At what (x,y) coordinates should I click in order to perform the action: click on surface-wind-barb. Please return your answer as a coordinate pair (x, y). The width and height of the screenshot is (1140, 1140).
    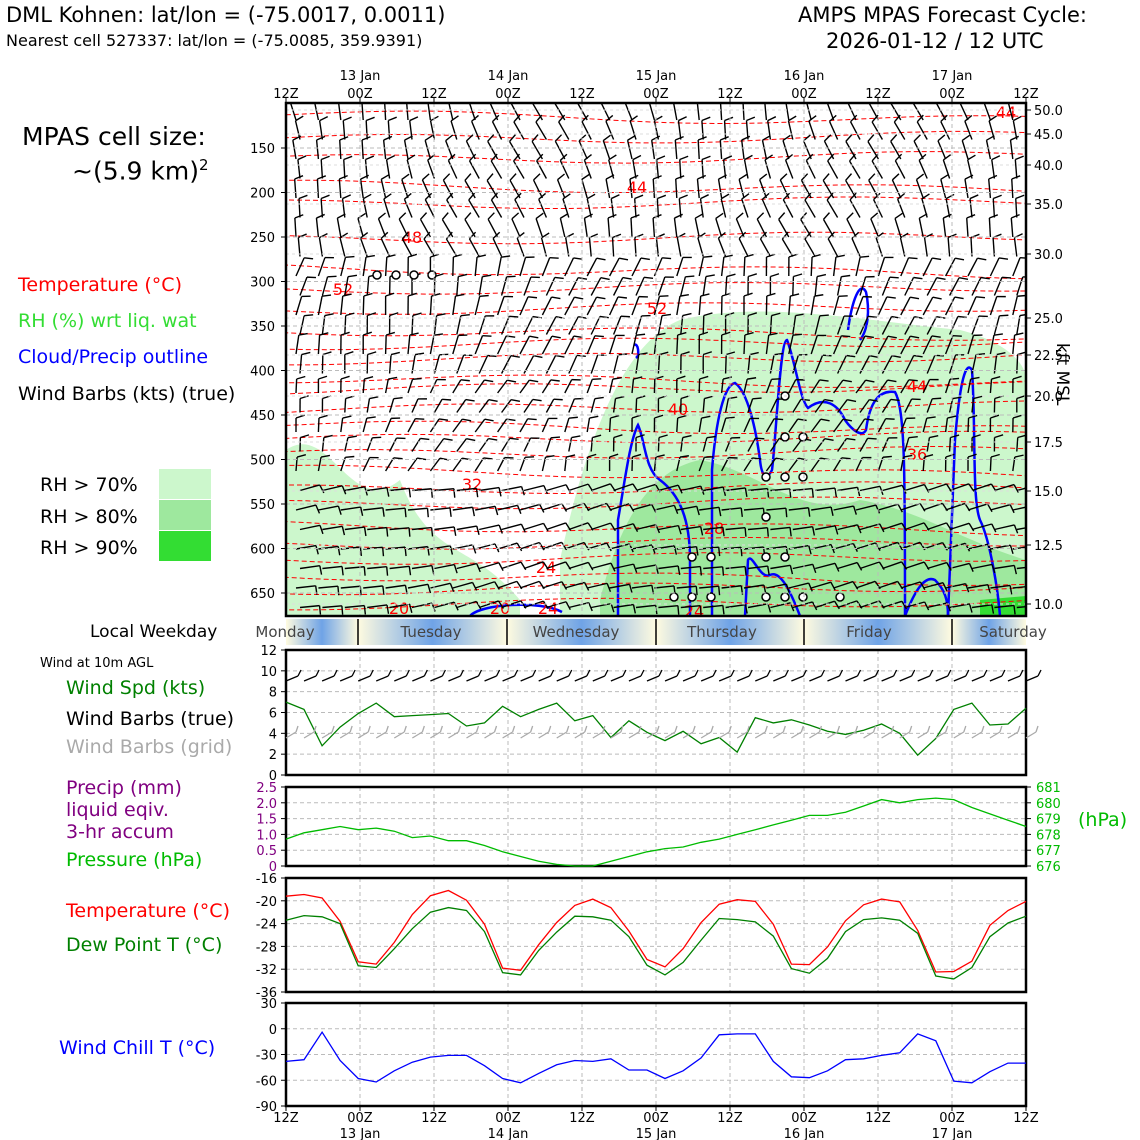
    Looking at the image, I should click on (654, 675).